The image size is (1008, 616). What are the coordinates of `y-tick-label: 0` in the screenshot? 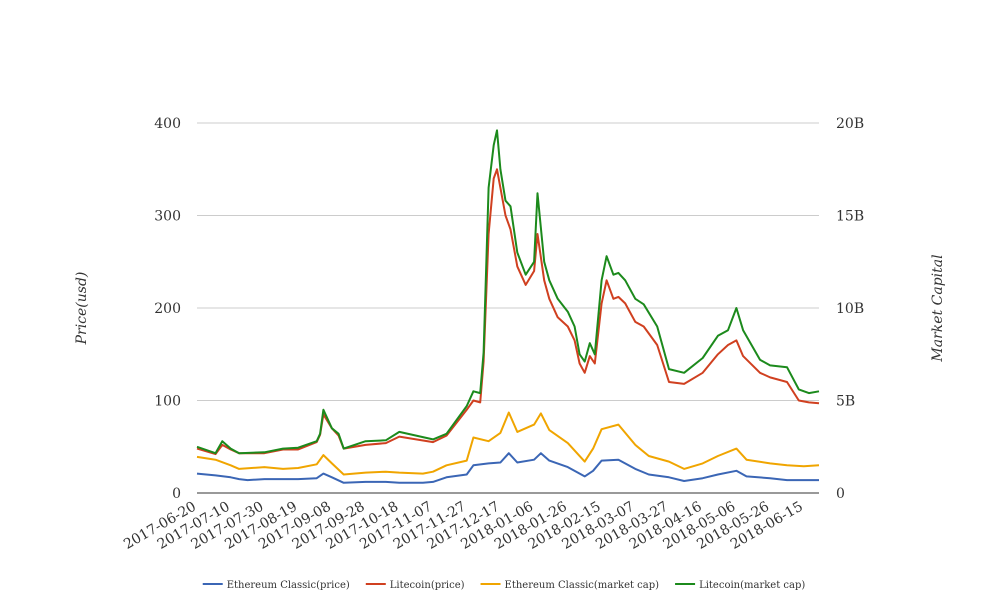 It's located at (176, 494).